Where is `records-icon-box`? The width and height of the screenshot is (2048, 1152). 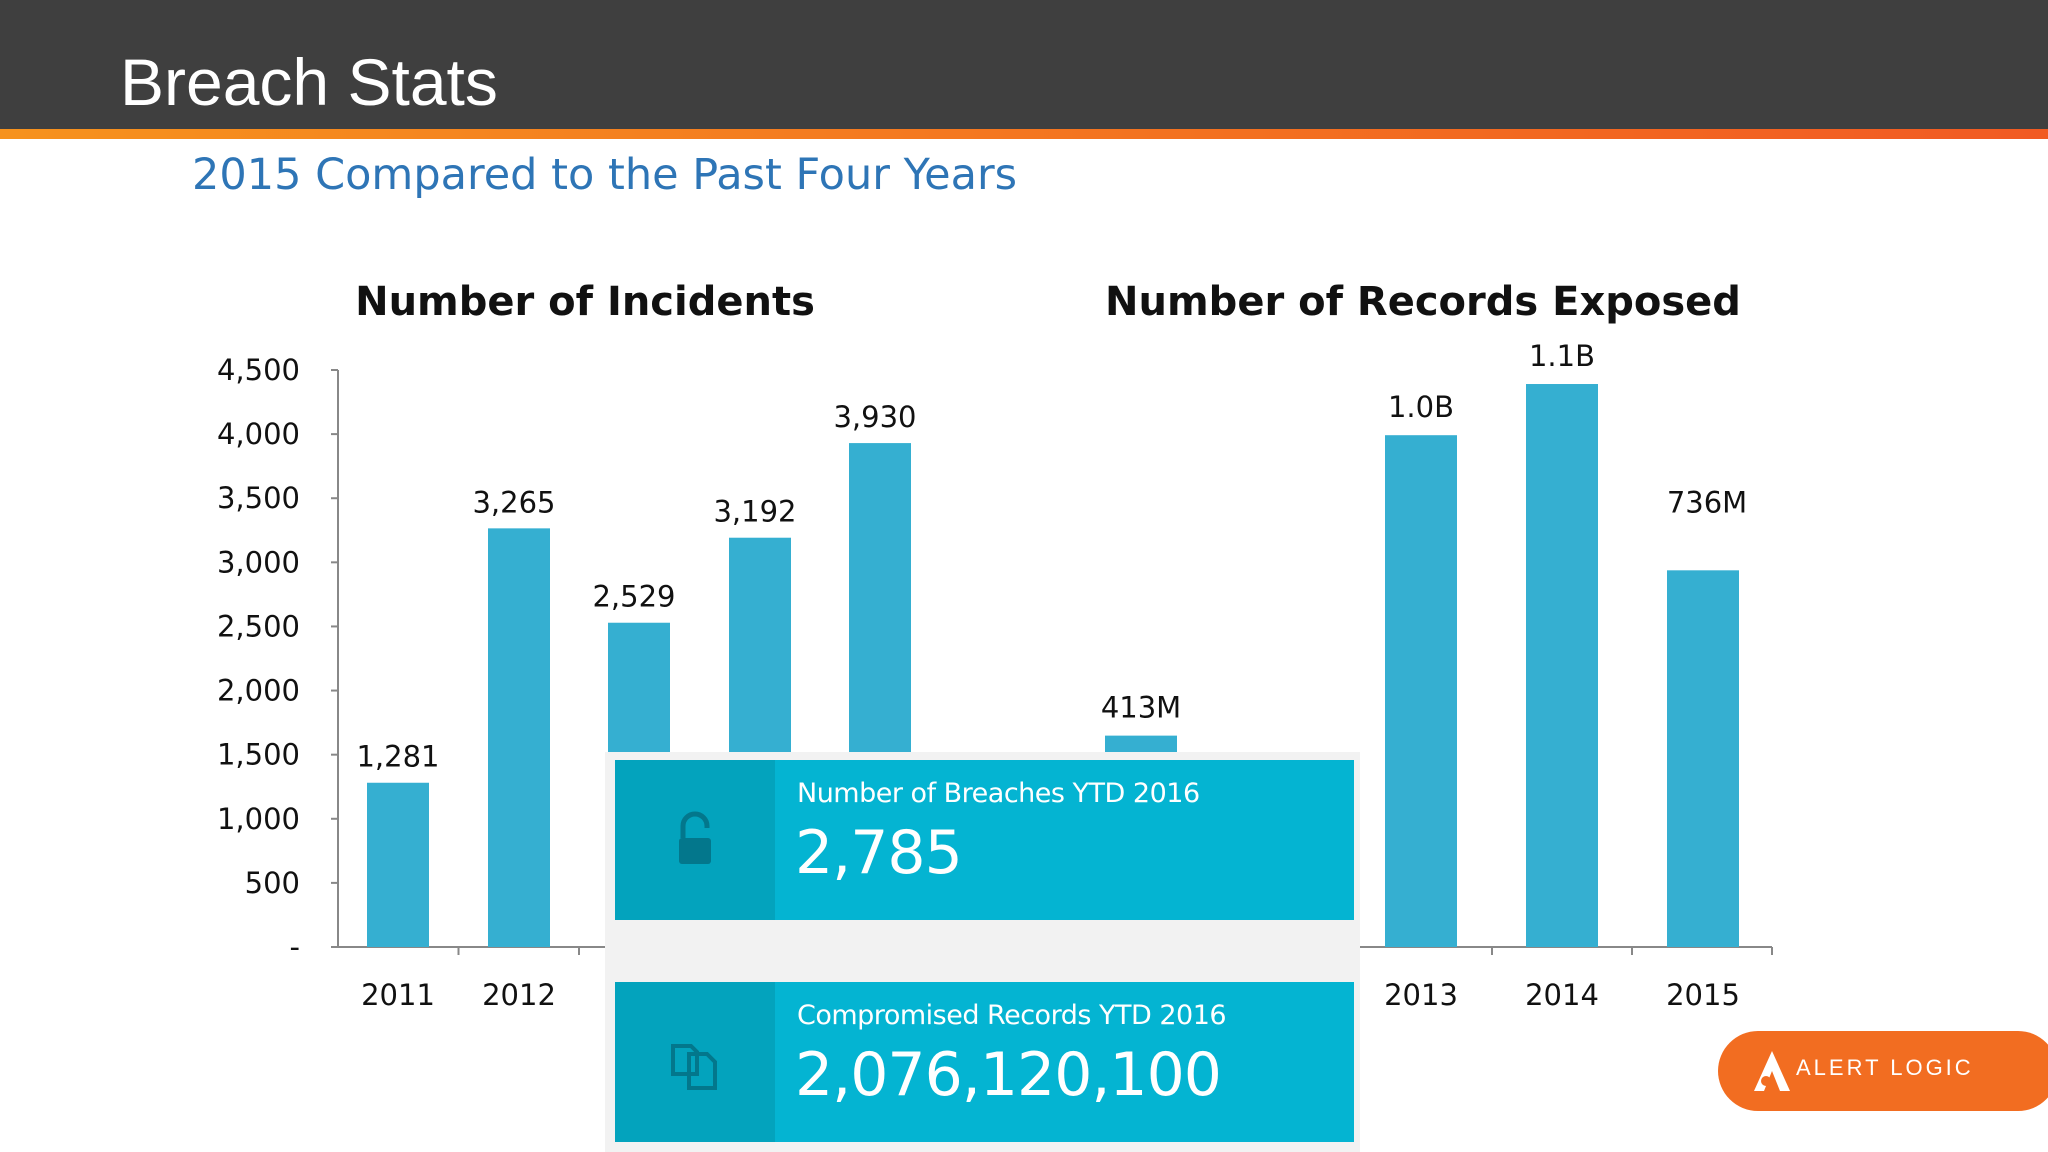
records-icon-box is located at coordinates (695, 1062).